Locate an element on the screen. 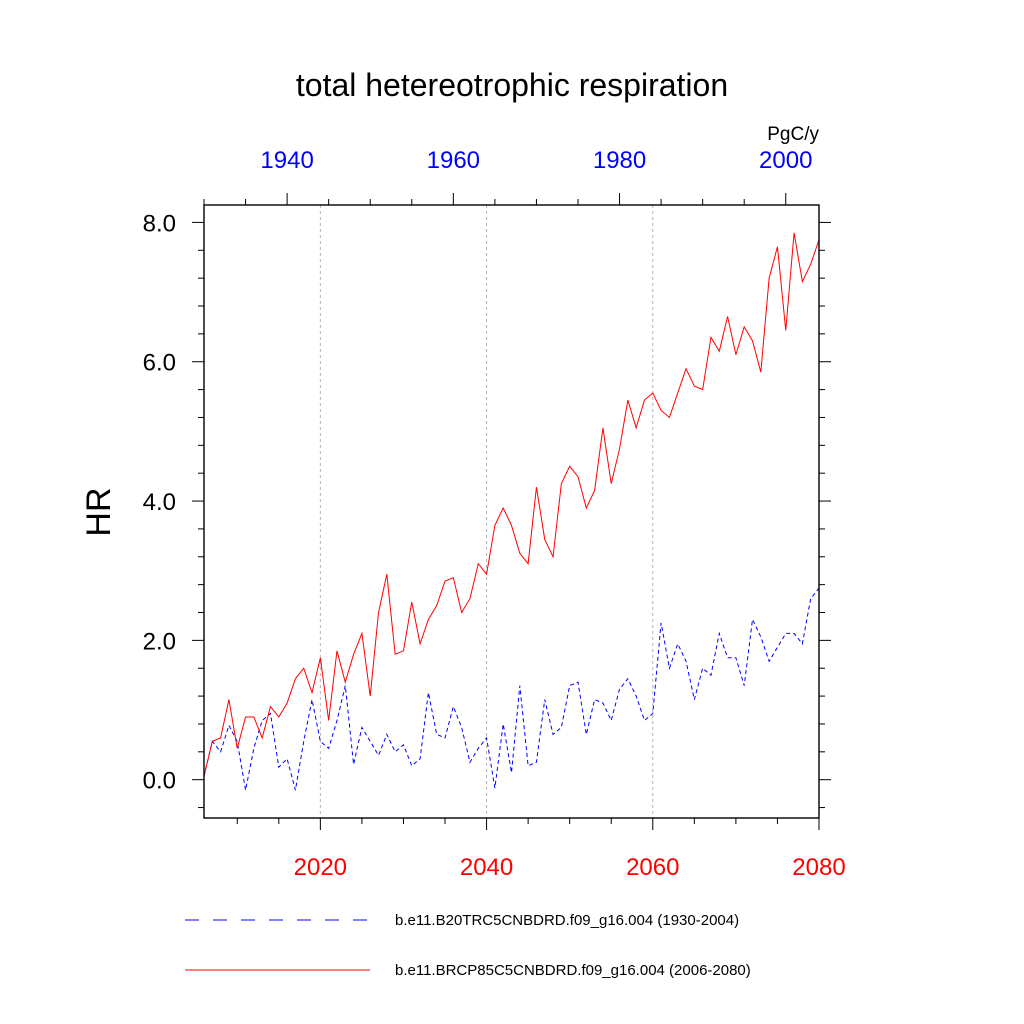  x-top-tick-label-1960: 1960 is located at coordinates (453, 160).